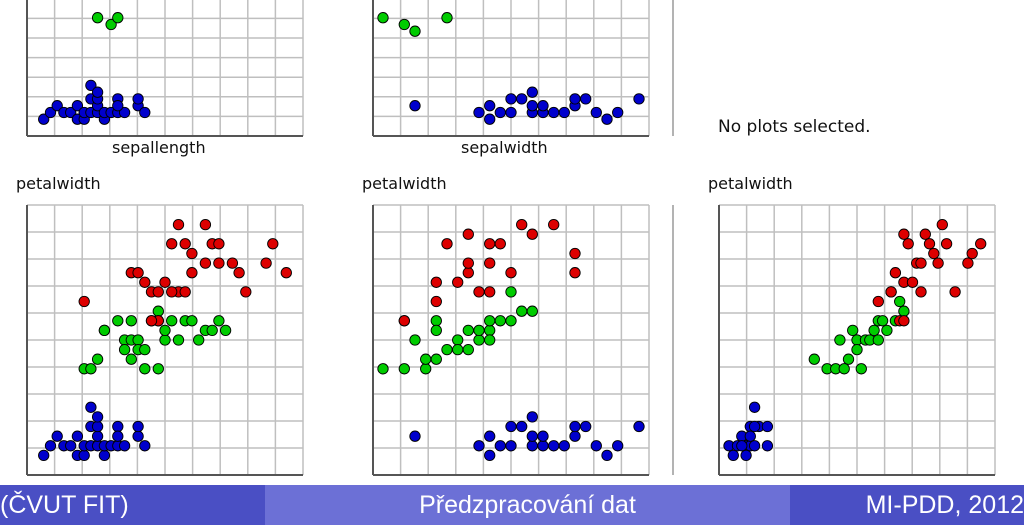 Image resolution: width=1024 pixels, height=525 pixels. What do you see at coordinates (794, 127) in the screenshot?
I see `no-plots-selected-text: No plots selected.` at bounding box center [794, 127].